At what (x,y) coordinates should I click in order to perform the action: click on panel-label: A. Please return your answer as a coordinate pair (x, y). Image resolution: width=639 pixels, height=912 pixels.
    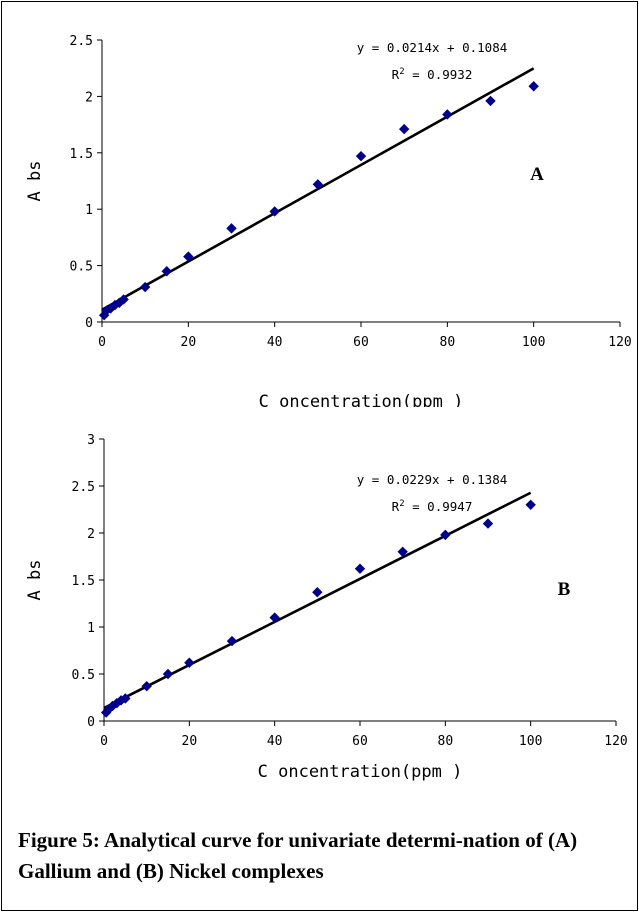
    Looking at the image, I should click on (537, 174).